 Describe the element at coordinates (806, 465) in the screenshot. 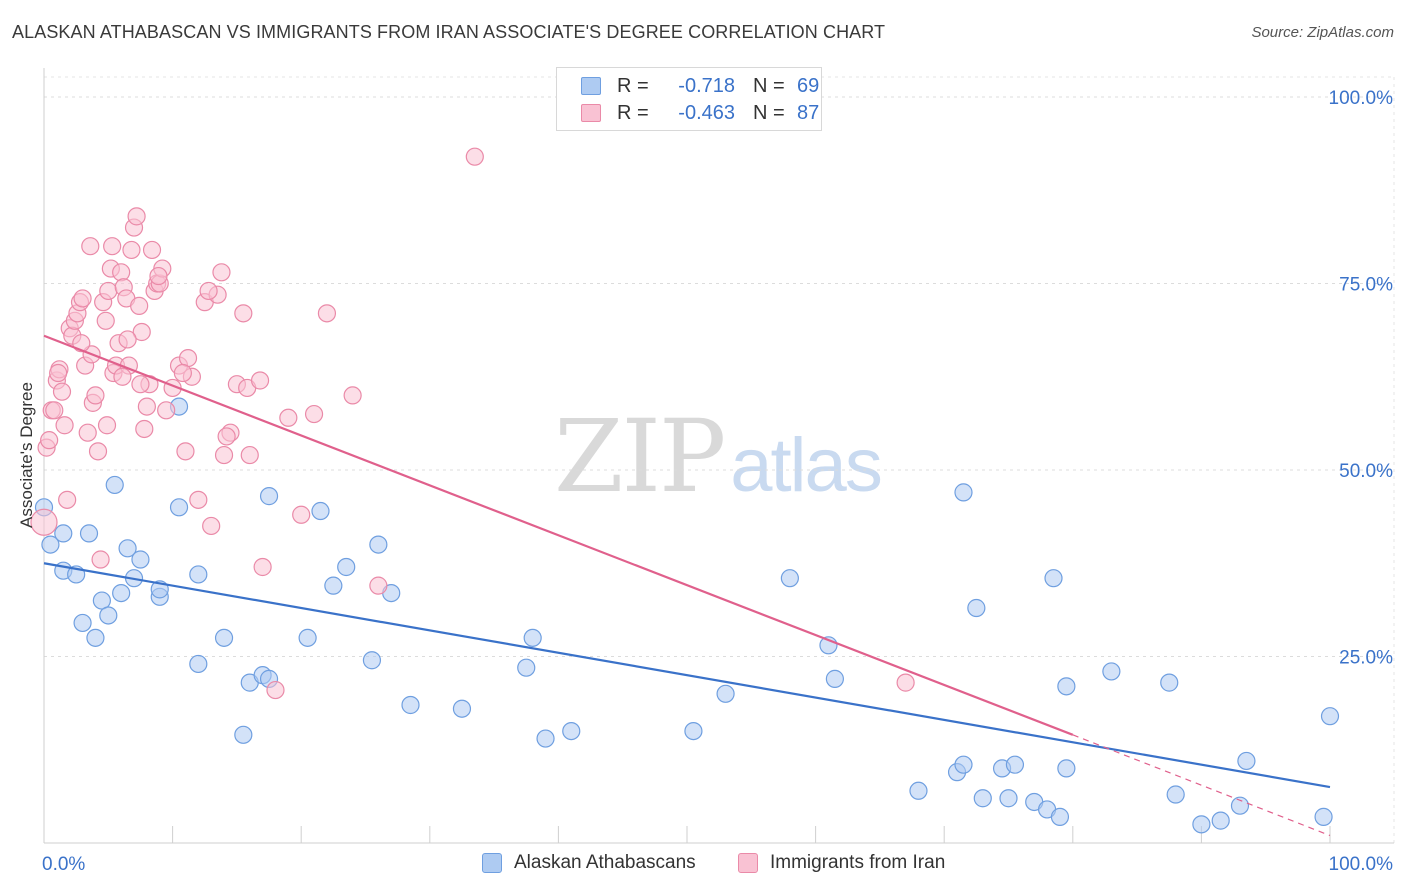

I see `watermark-atlas: atlas` at that location.